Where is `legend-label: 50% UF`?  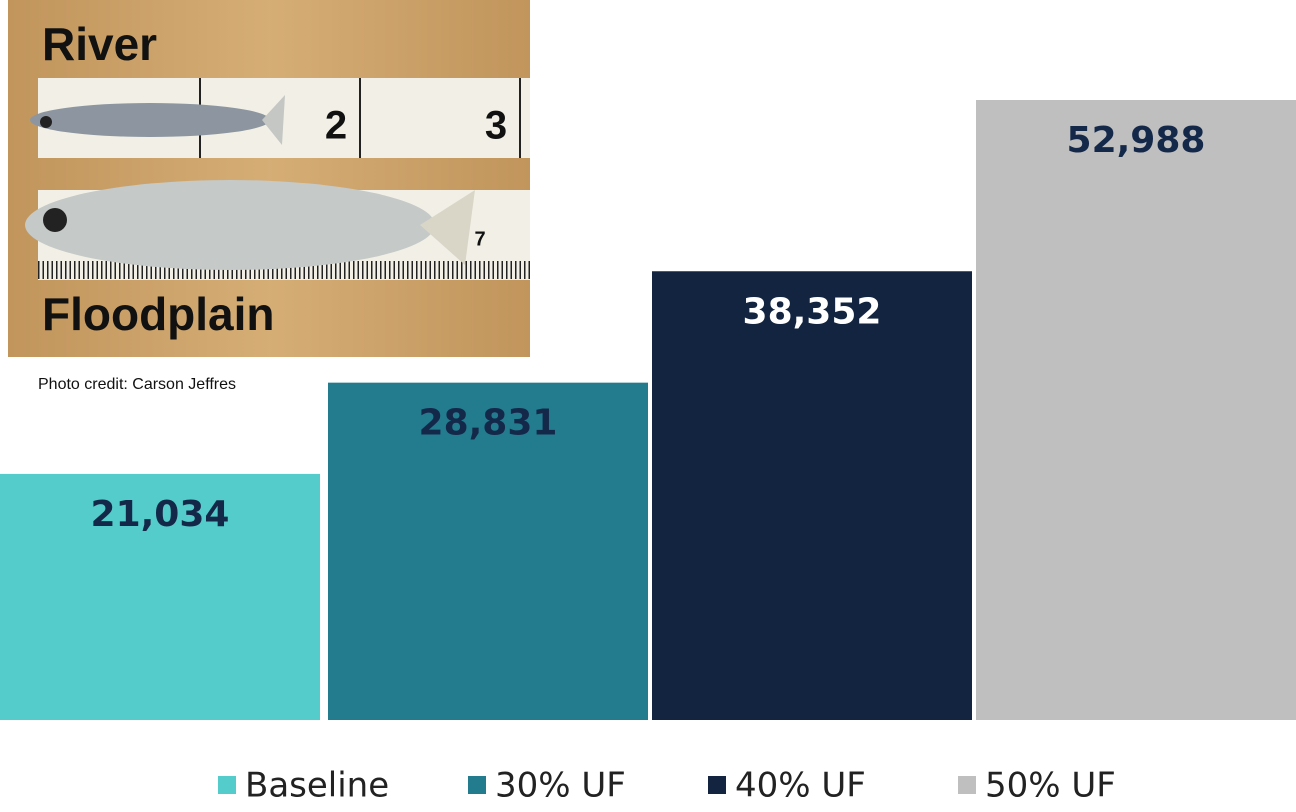 legend-label: 50% UF is located at coordinates (1050, 786).